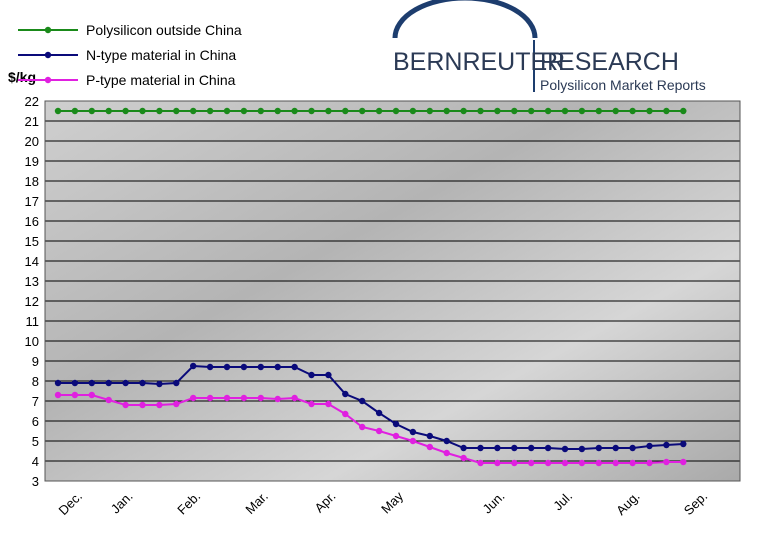 This screenshot has width=763, height=541. Describe the element at coordinates (609, 62) in the screenshot. I see `logo-text: RESEARCH` at that location.